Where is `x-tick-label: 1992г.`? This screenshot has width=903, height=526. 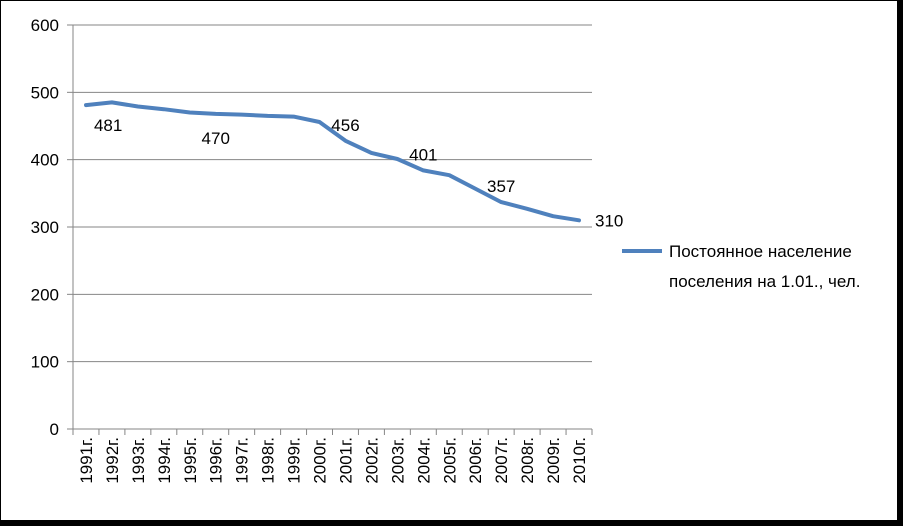 x-tick-label: 1992г. is located at coordinates (112, 460).